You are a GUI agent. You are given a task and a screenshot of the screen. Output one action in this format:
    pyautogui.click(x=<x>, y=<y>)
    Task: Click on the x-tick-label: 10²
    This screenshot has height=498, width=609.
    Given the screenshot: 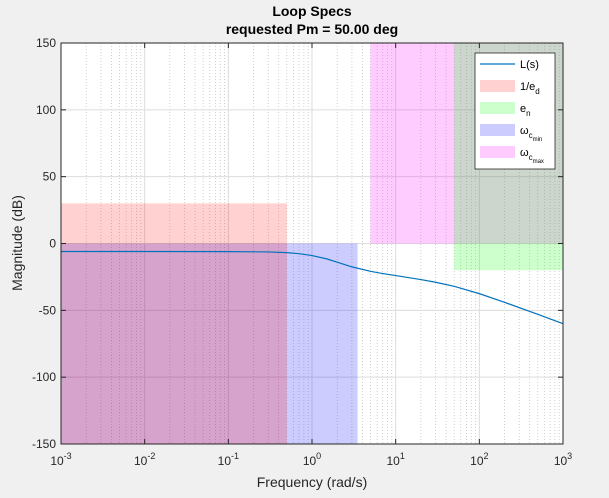 What is the action you would take?
    pyautogui.click(x=479, y=459)
    